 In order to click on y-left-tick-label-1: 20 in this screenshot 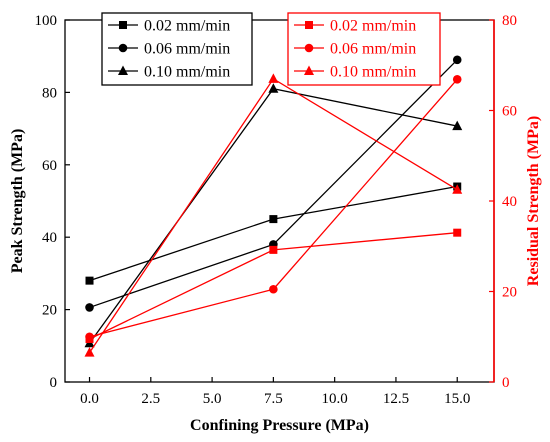, I will do `click(49, 311)`.